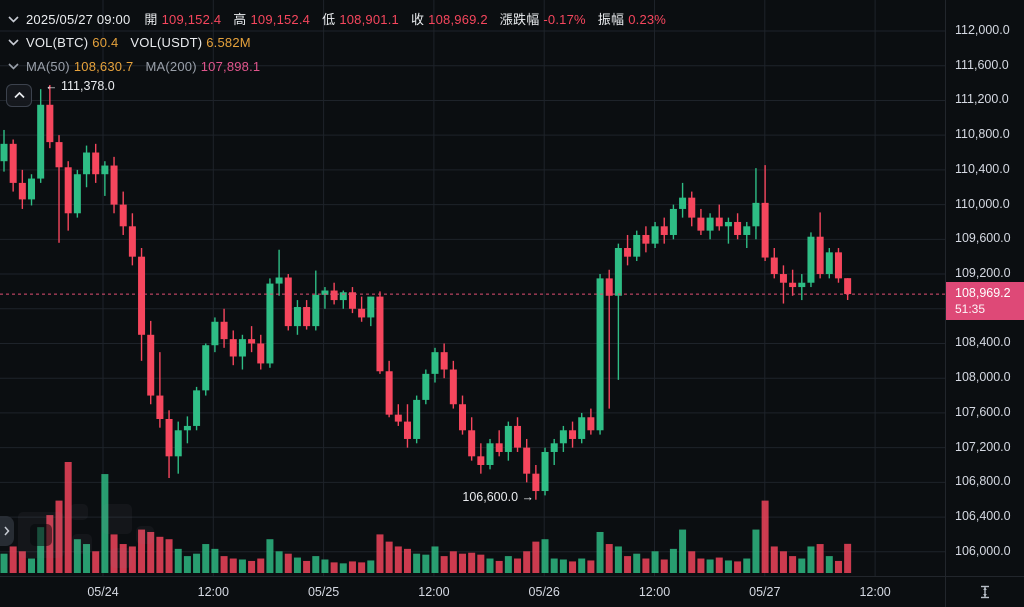  I want to click on price-tick-label: 111,200.0, so click(982, 99).